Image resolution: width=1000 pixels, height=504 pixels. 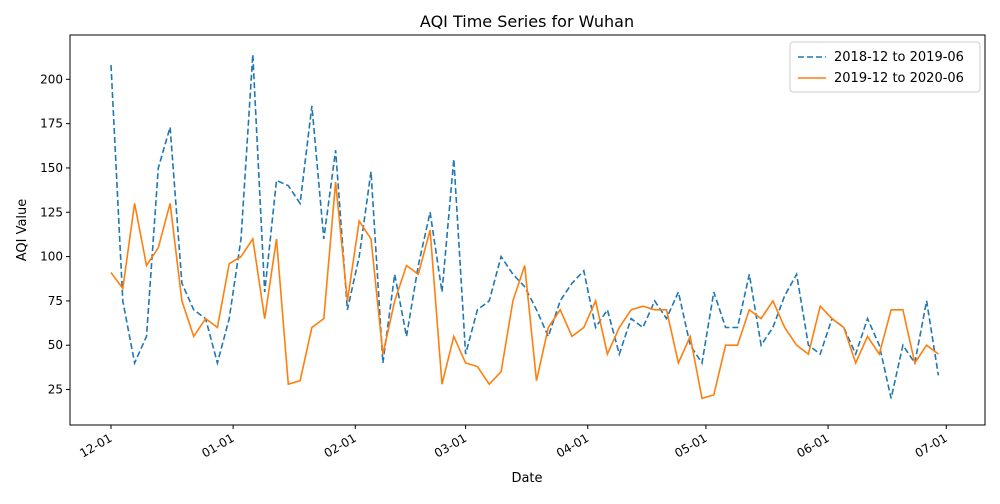 What do you see at coordinates (885, 67) in the screenshot?
I see `legend-box` at bounding box center [885, 67].